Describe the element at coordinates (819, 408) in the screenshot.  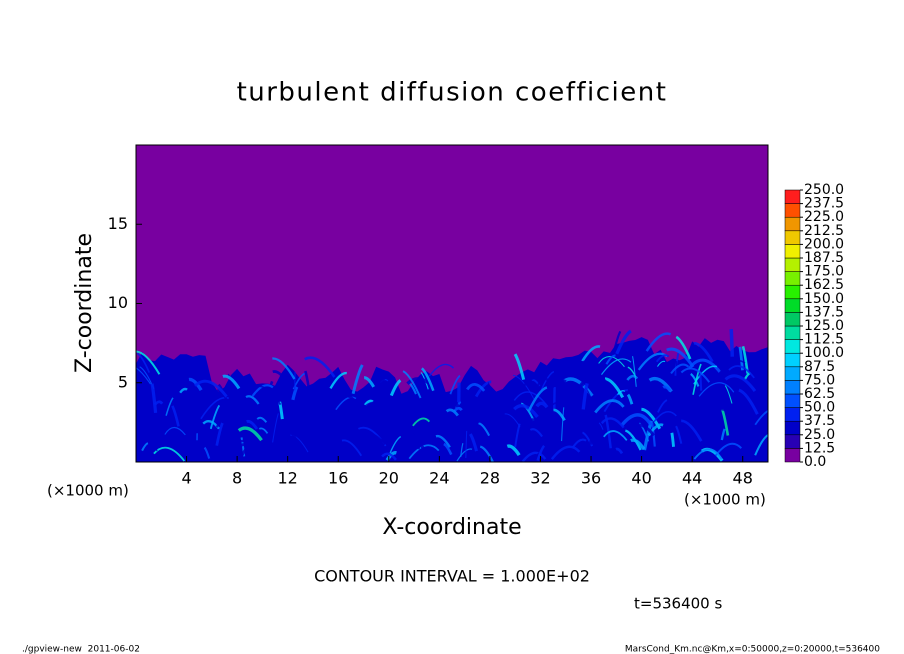
I see `colorbar-label: 50.0` at that location.